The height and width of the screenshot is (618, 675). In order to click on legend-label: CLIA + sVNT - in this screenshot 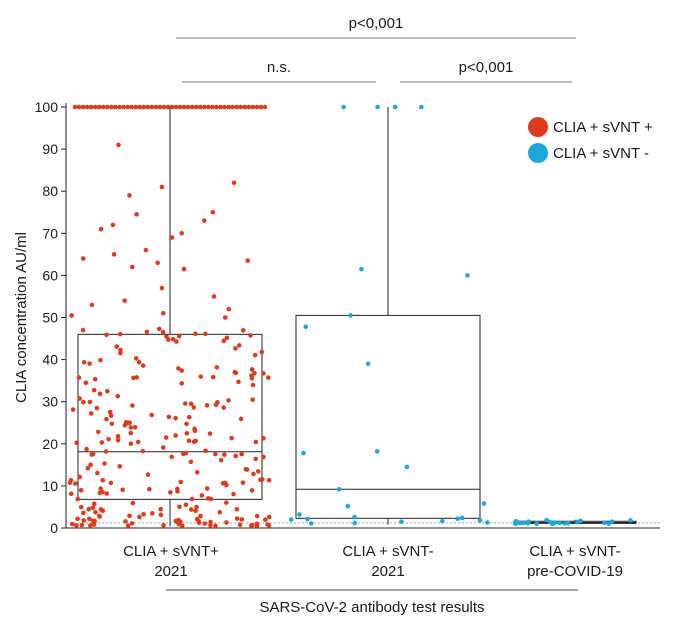, I will do `click(601, 153)`.